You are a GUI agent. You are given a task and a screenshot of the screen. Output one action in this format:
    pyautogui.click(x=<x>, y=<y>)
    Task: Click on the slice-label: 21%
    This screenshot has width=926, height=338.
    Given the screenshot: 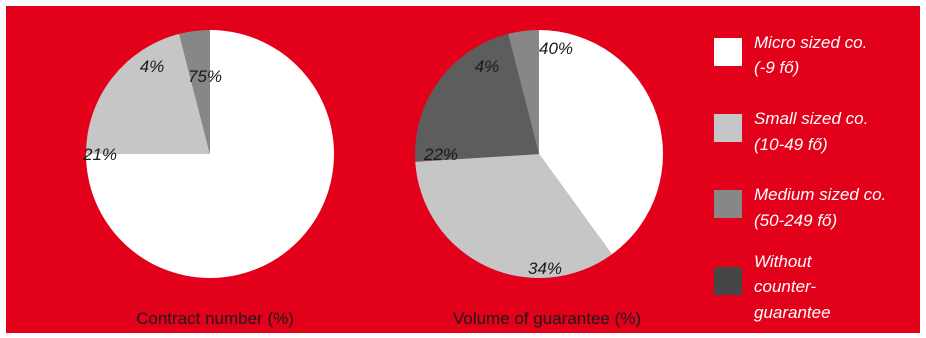 What is the action you would take?
    pyautogui.click(x=99, y=154)
    